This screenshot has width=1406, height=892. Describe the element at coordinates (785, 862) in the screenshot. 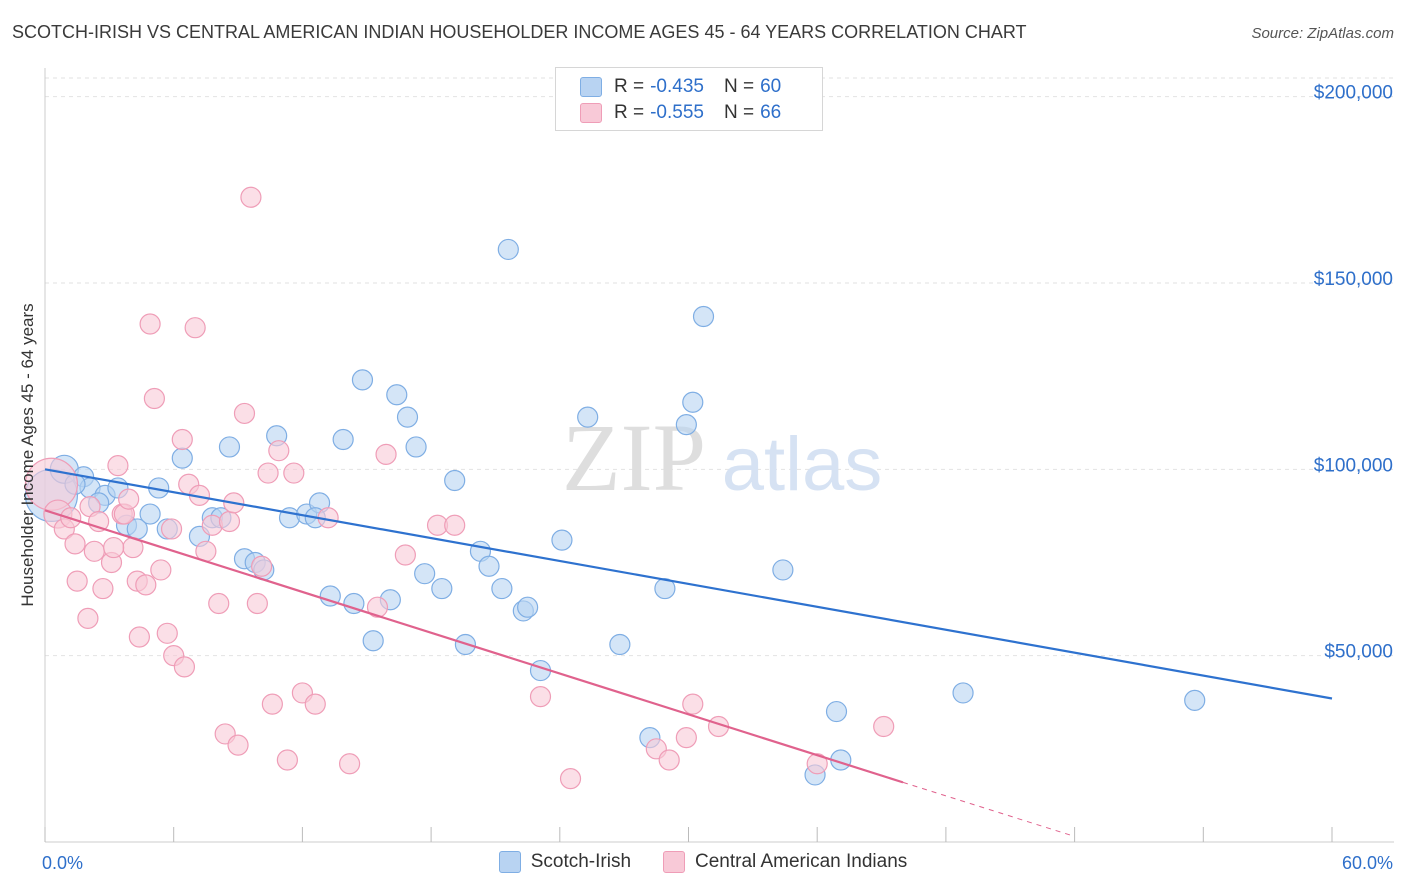

I see `legend-item-central-american-indians: Central American Indians` at that location.